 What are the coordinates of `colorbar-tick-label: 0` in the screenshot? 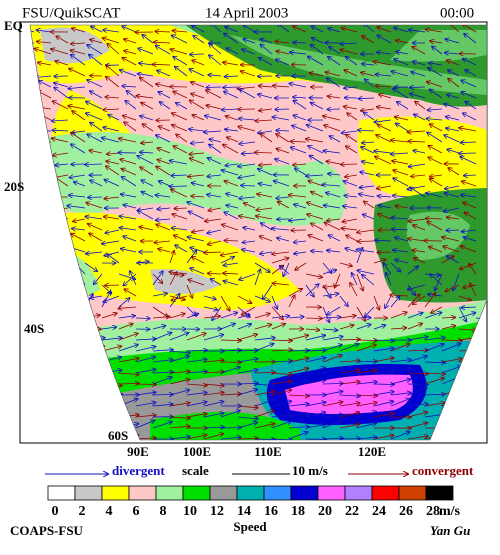 It's located at (55, 511).